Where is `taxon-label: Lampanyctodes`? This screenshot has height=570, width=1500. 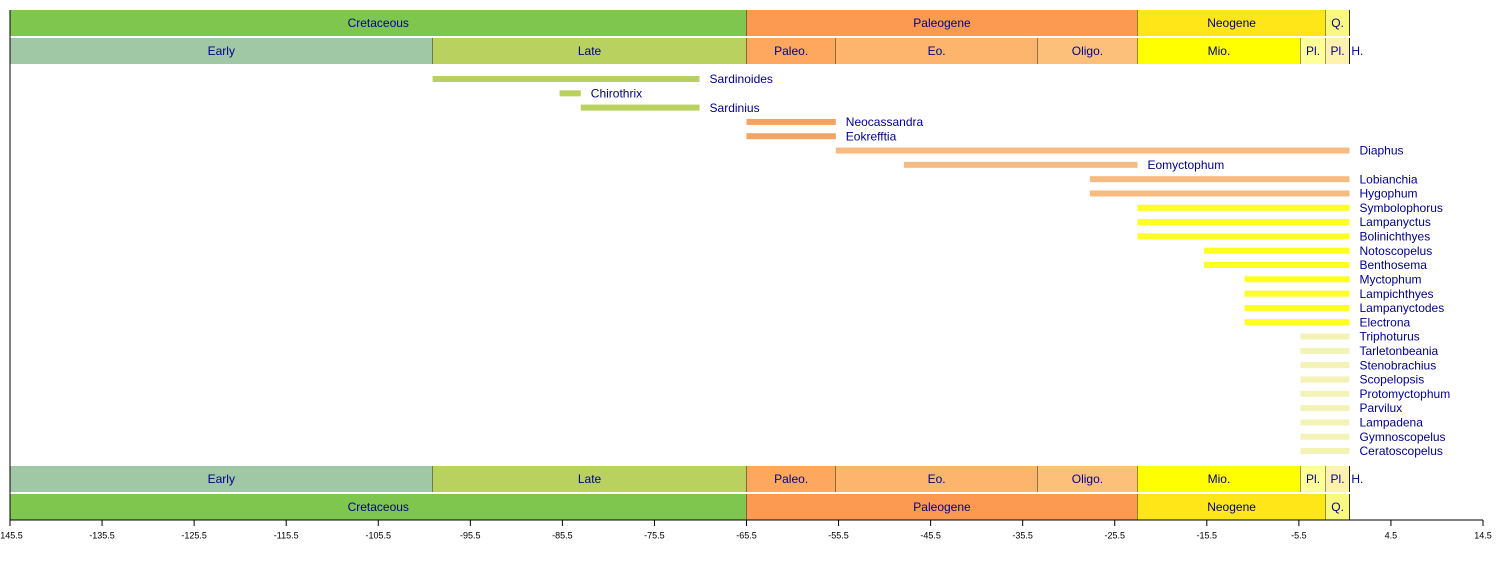 taxon-label: Lampanyctodes is located at coordinates (1402, 308).